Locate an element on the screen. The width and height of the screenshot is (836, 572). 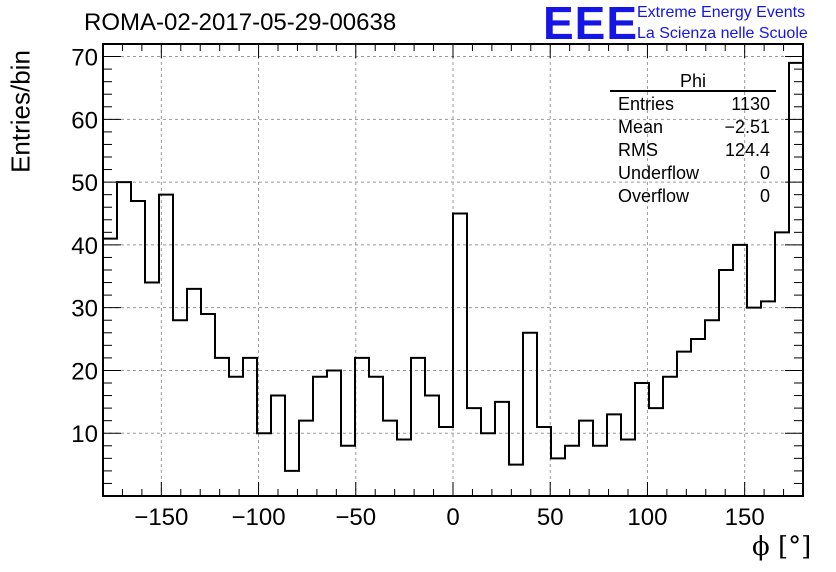
x-tick-label: −150 is located at coordinates (161, 517).